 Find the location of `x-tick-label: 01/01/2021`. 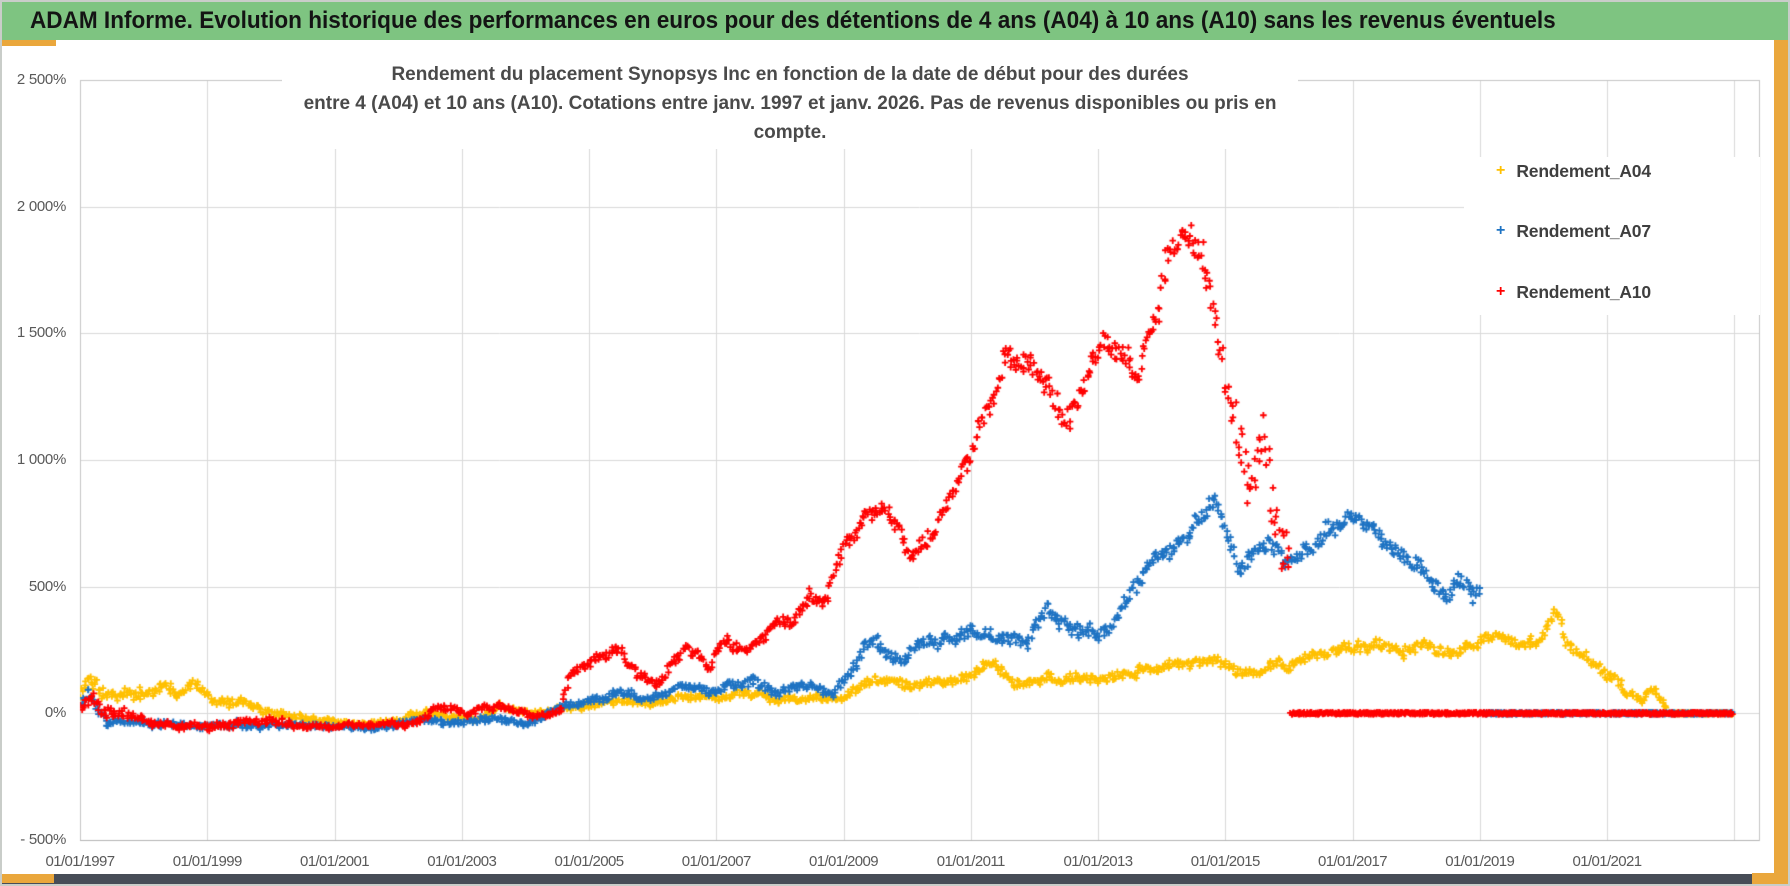

x-tick-label: 01/01/2021 is located at coordinates (1607, 861).